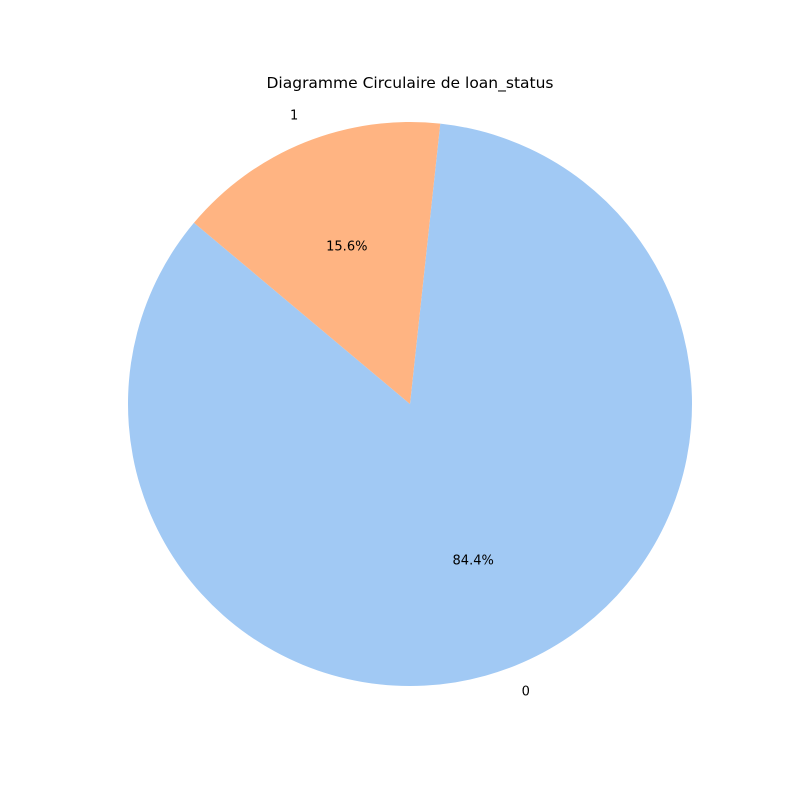 The height and width of the screenshot is (800, 800). Describe the element at coordinates (346, 247) in the screenshot. I see `pie-percent-label-1: 15.6%` at that location.